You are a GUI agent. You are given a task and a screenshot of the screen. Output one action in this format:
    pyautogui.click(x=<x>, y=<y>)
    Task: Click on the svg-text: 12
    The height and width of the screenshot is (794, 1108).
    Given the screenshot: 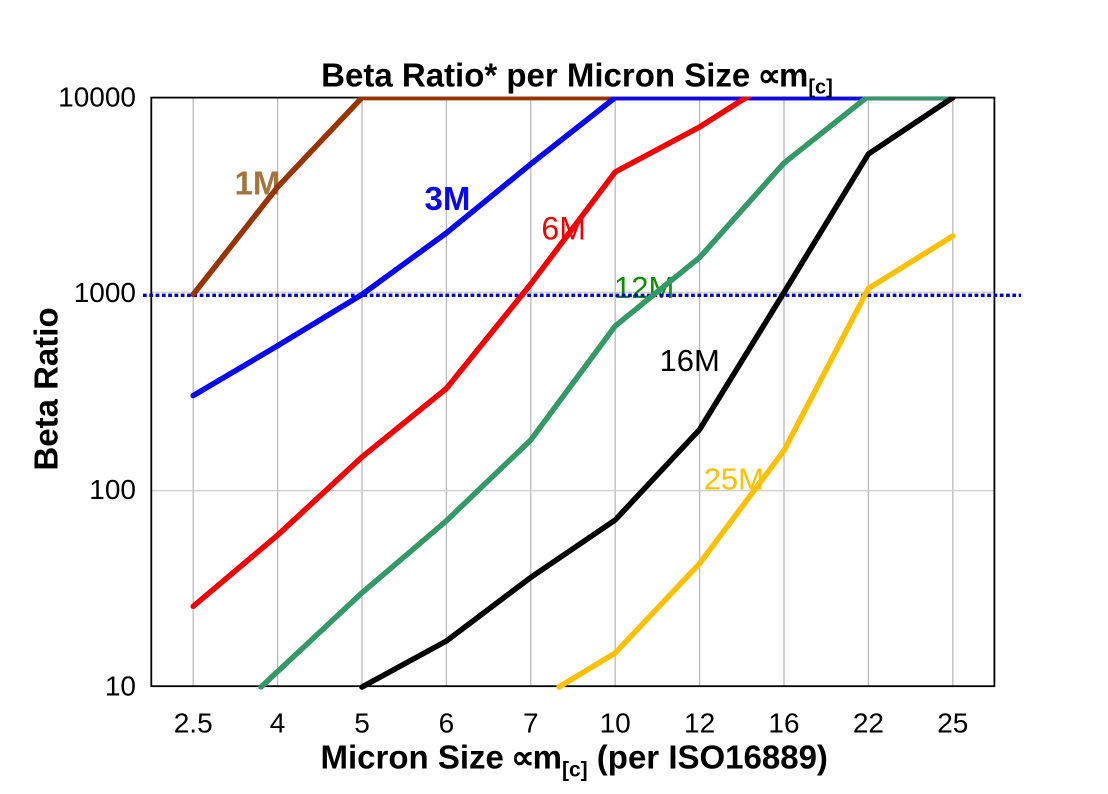 What is the action you would take?
    pyautogui.click(x=699, y=723)
    